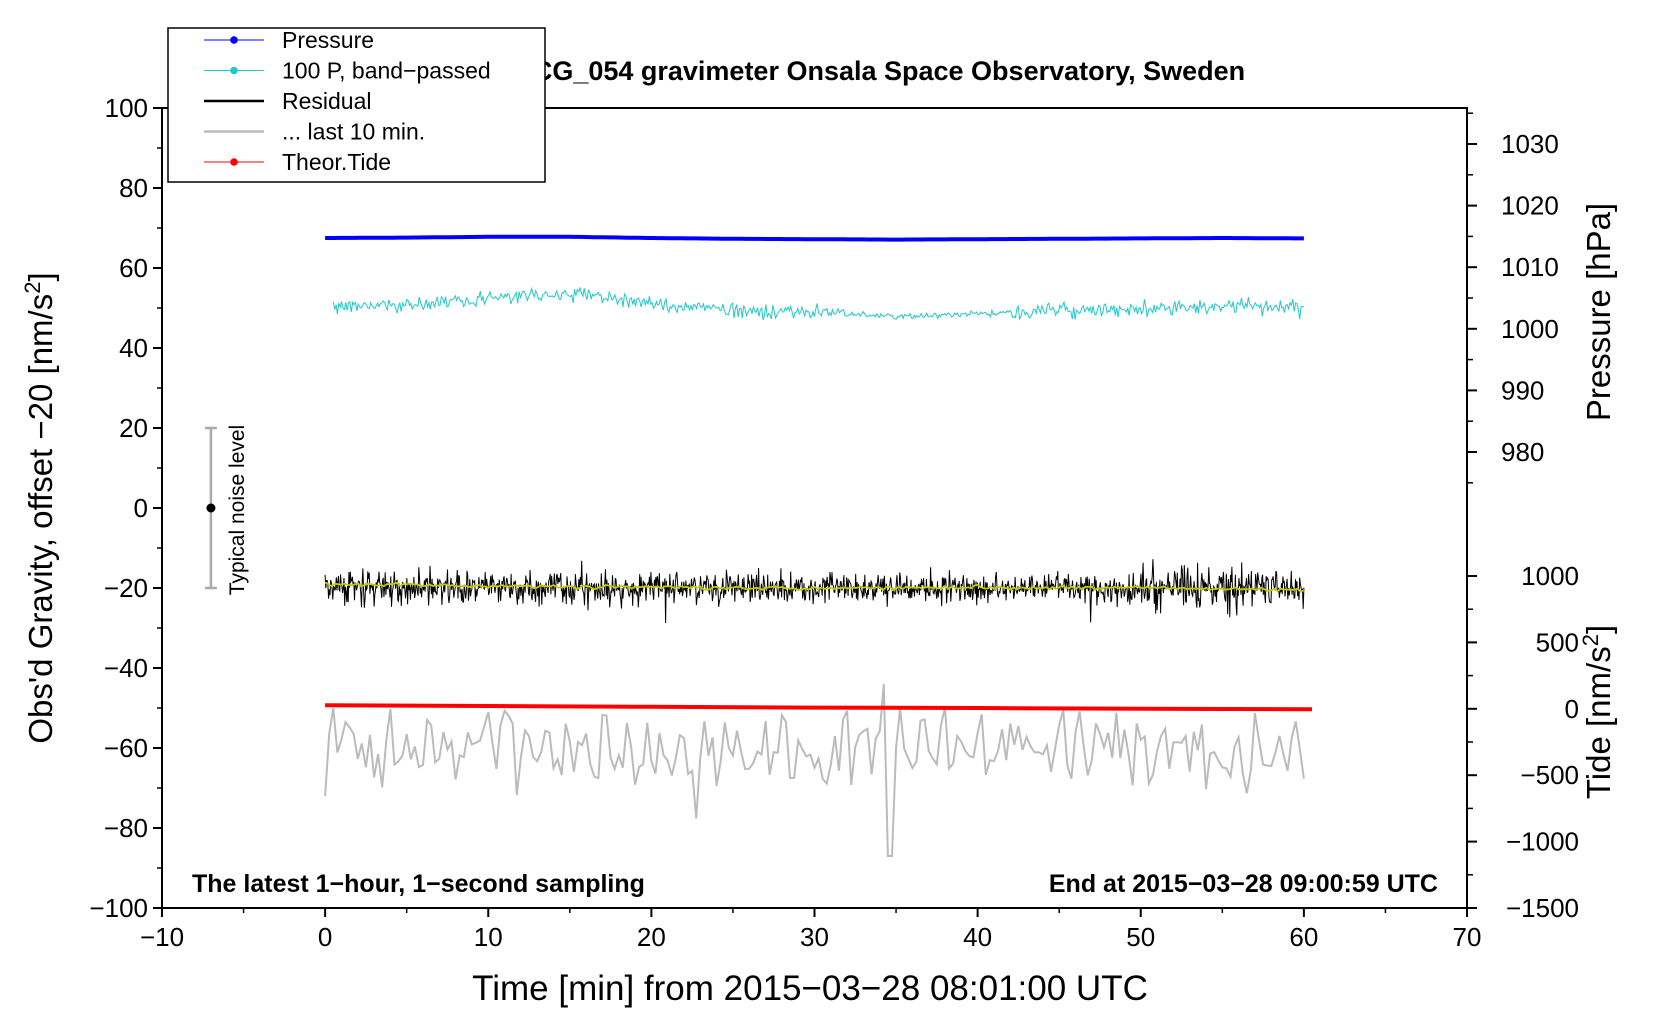  Describe the element at coordinates (1550, 576) in the screenshot. I see `tide-tick-label: 1000` at that location.